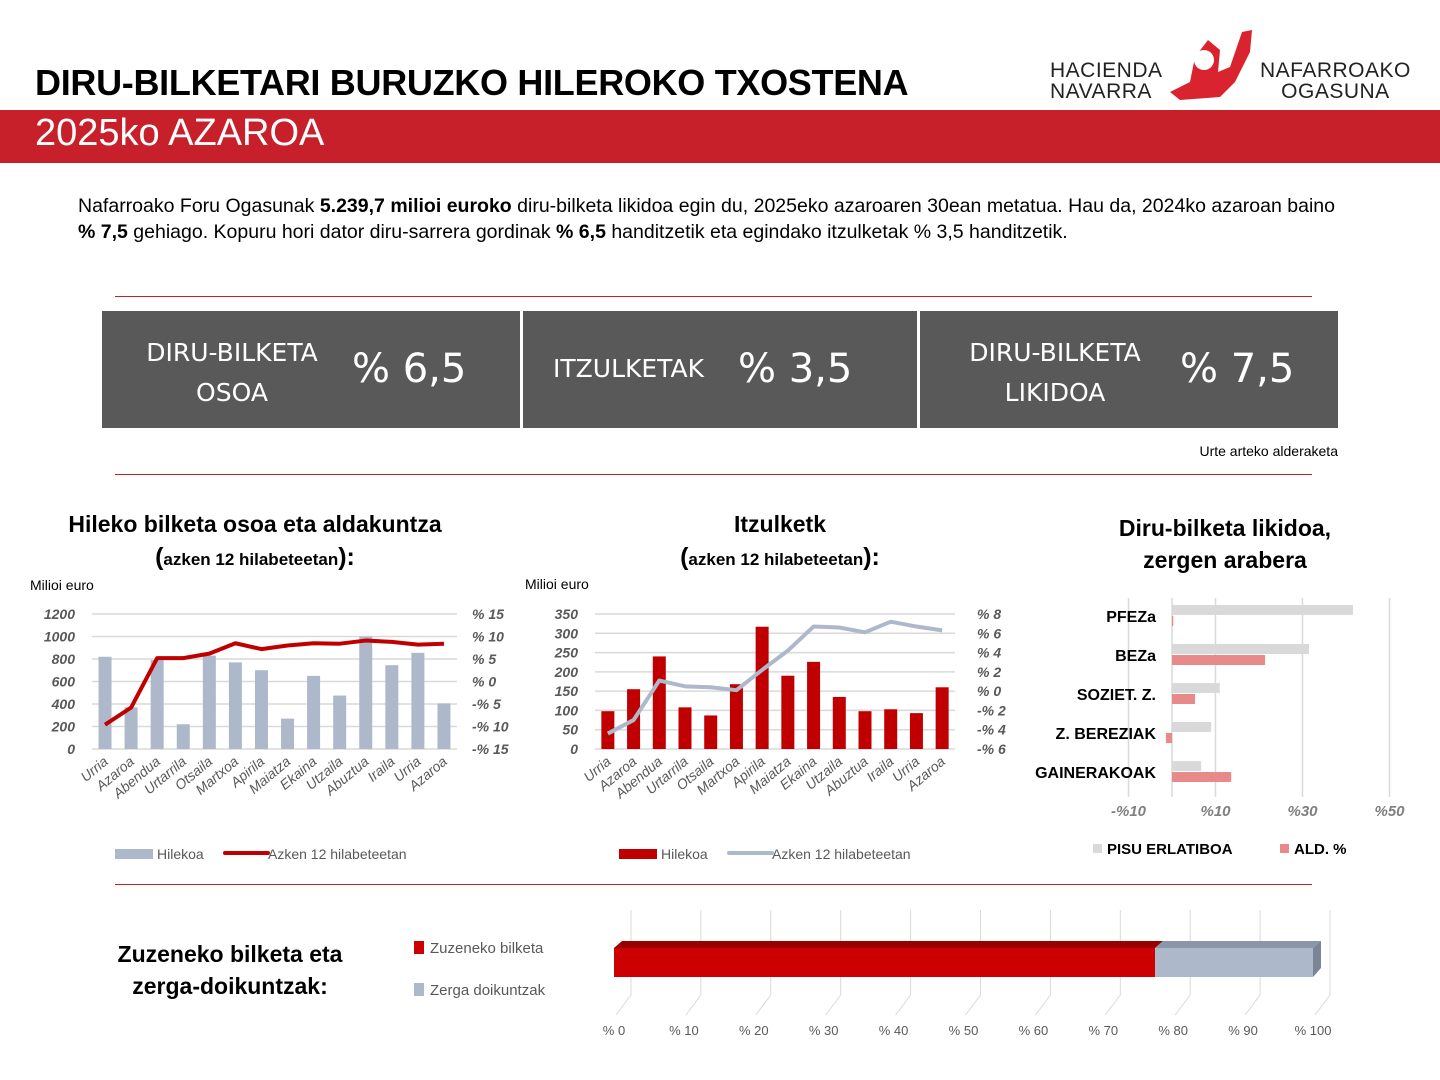  What do you see at coordinates (488, 637) in the screenshot?
I see `chart1-y2tick: % 10` at bounding box center [488, 637].